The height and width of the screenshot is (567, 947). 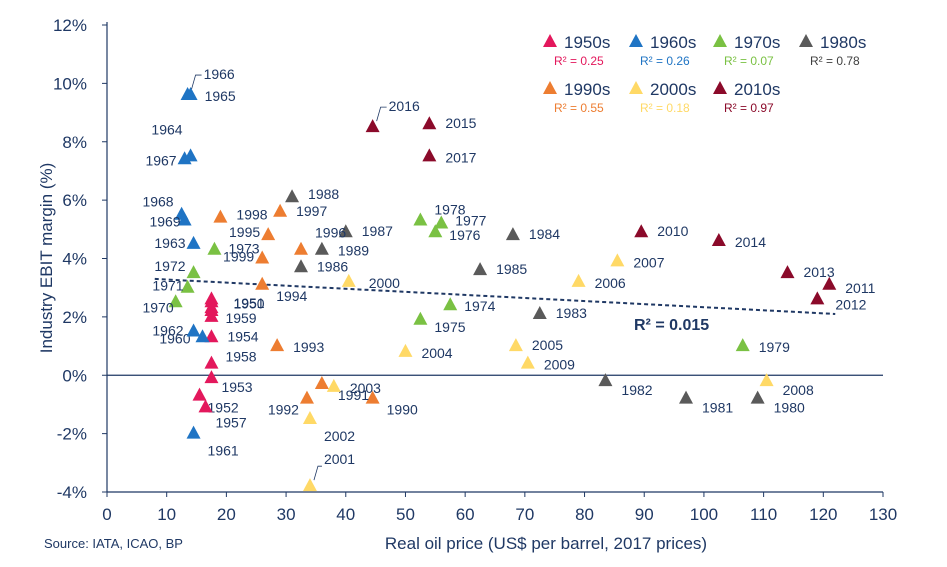 What do you see at coordinates (169, 266) in the screenshot?
I see `point-label-1972: 1972` at bounding box center [169, 266].